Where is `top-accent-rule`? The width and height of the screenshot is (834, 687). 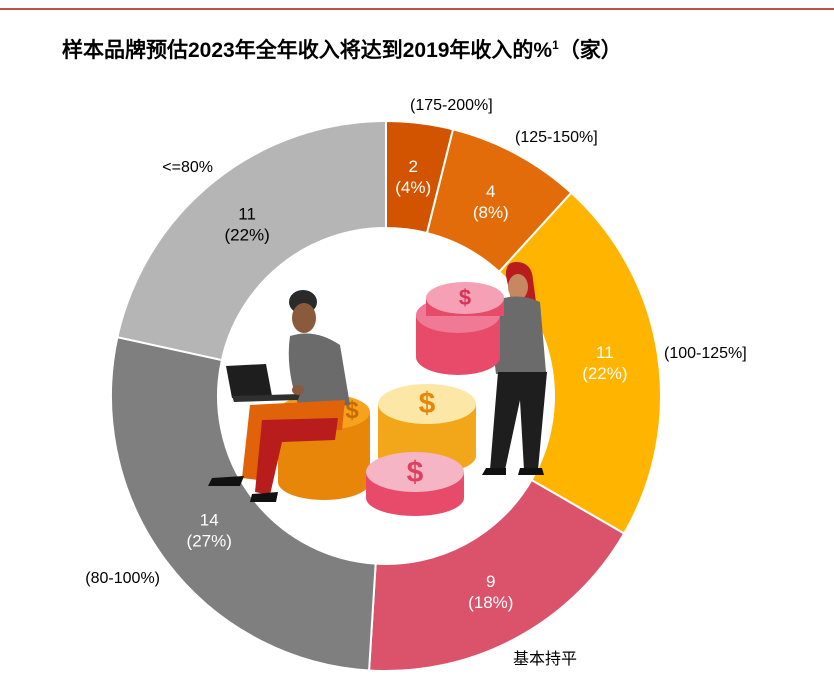 top-accent-rule is located at coordinates (417, 9).